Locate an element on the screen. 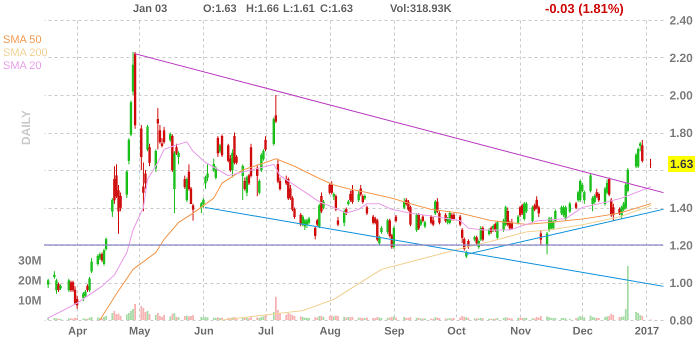 This screenshot has width=700, height=340. x-tick-label: 2017 is located at coordinates (647, 332).